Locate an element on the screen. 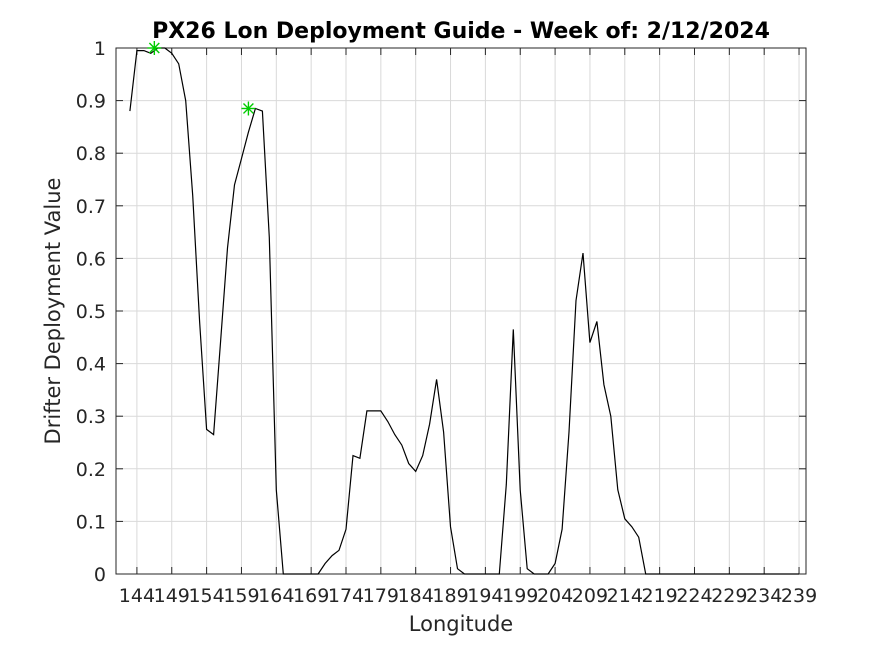  x-axis-label: Longitude is located at coordinates (461, 624).